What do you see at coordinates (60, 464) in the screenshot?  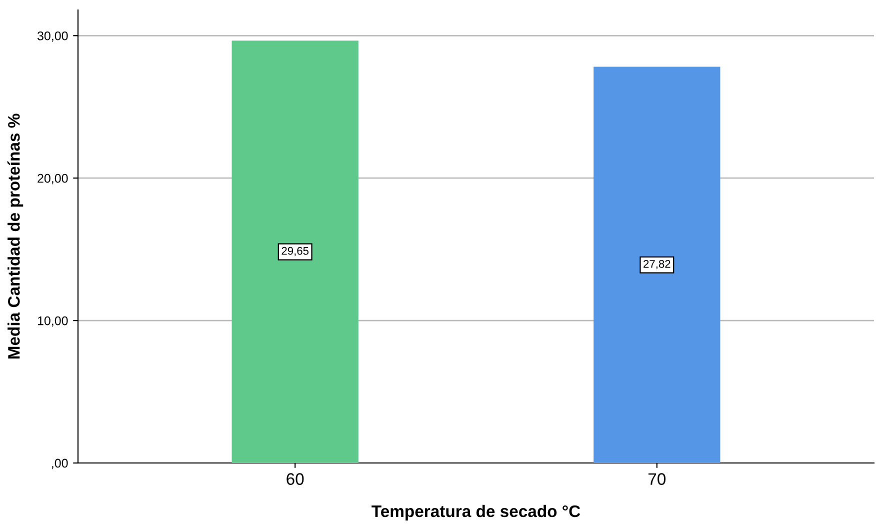 I see `y-tick-label: ,00` at bounding box center [60, 464].